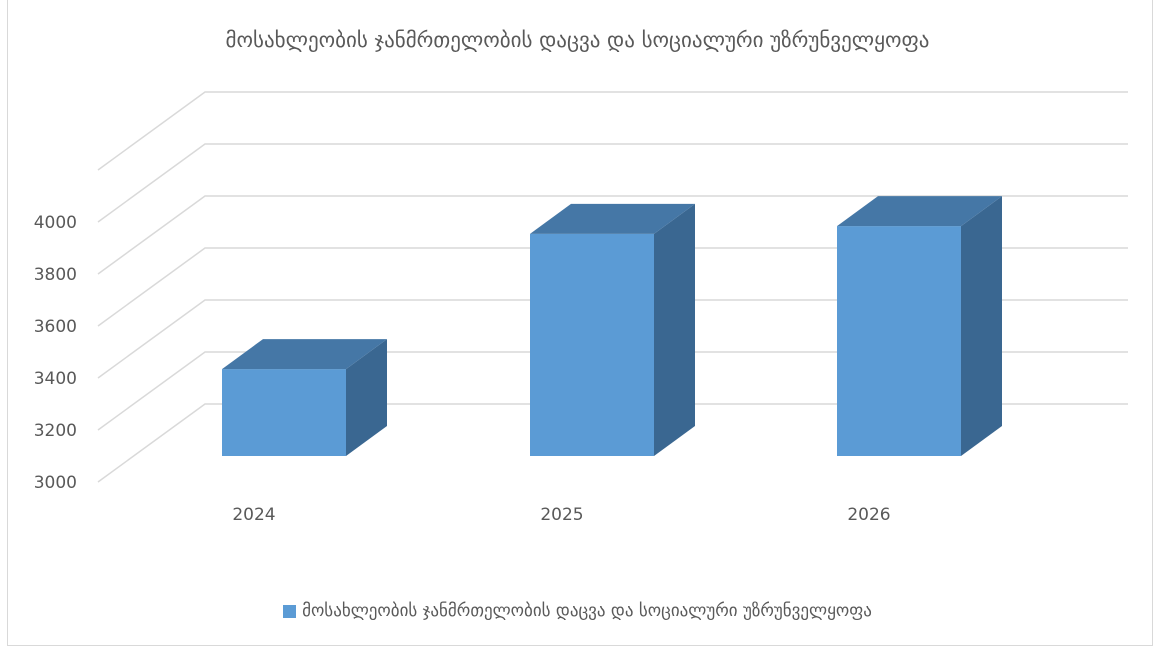 The image size is (1155, 648). I want to click on x-tick-label: 2024, so click(253, 515).